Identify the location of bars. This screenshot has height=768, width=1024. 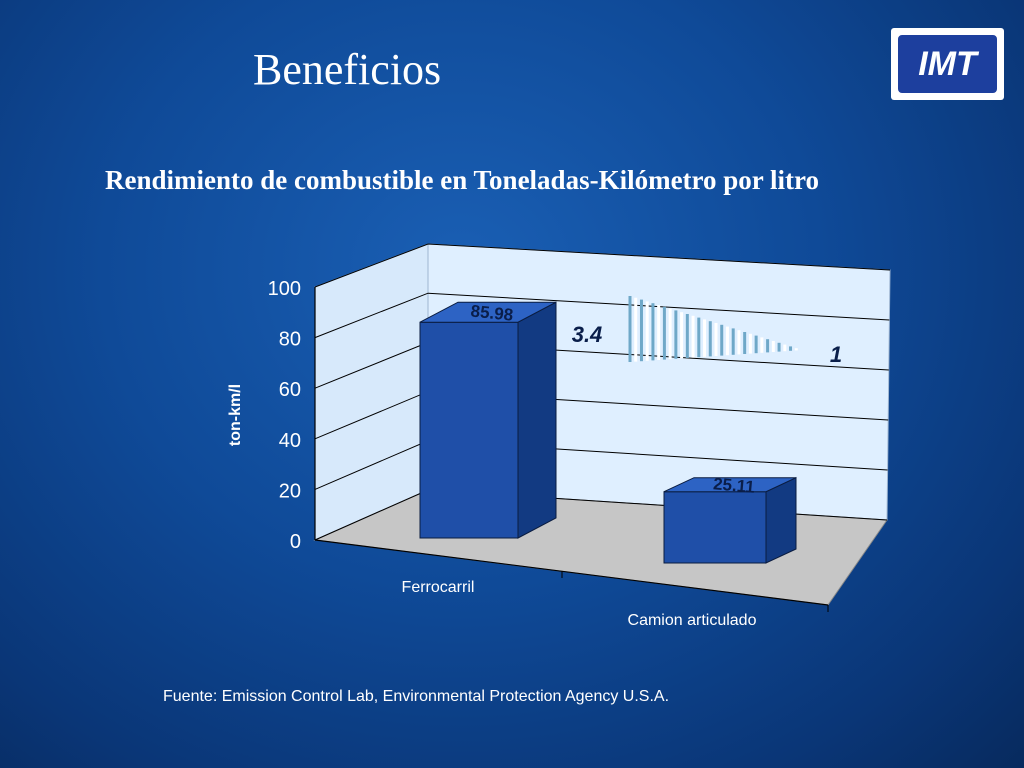
(608, 432).